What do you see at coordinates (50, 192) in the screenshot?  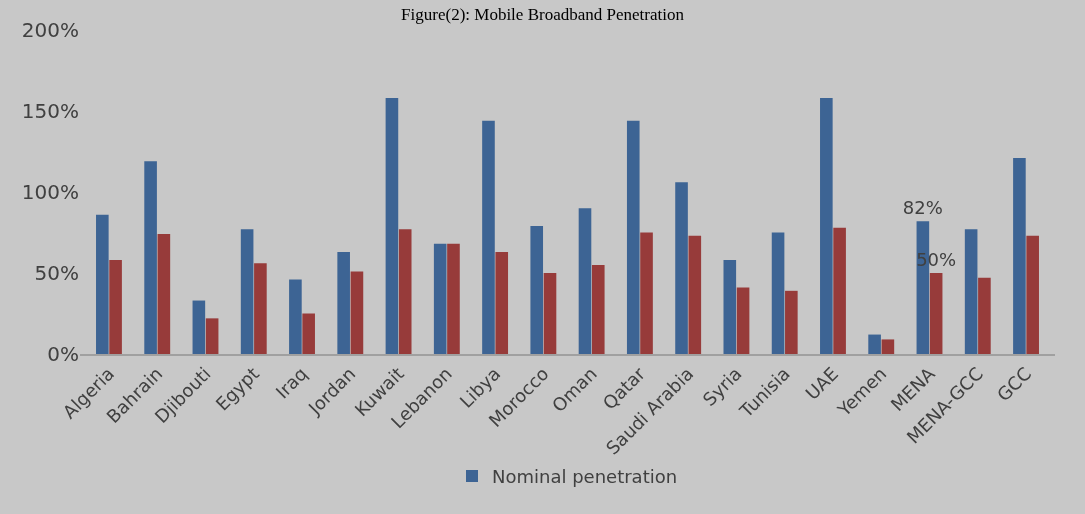 I see `y-tick-label: 100%` at bounding box center [50, 192].